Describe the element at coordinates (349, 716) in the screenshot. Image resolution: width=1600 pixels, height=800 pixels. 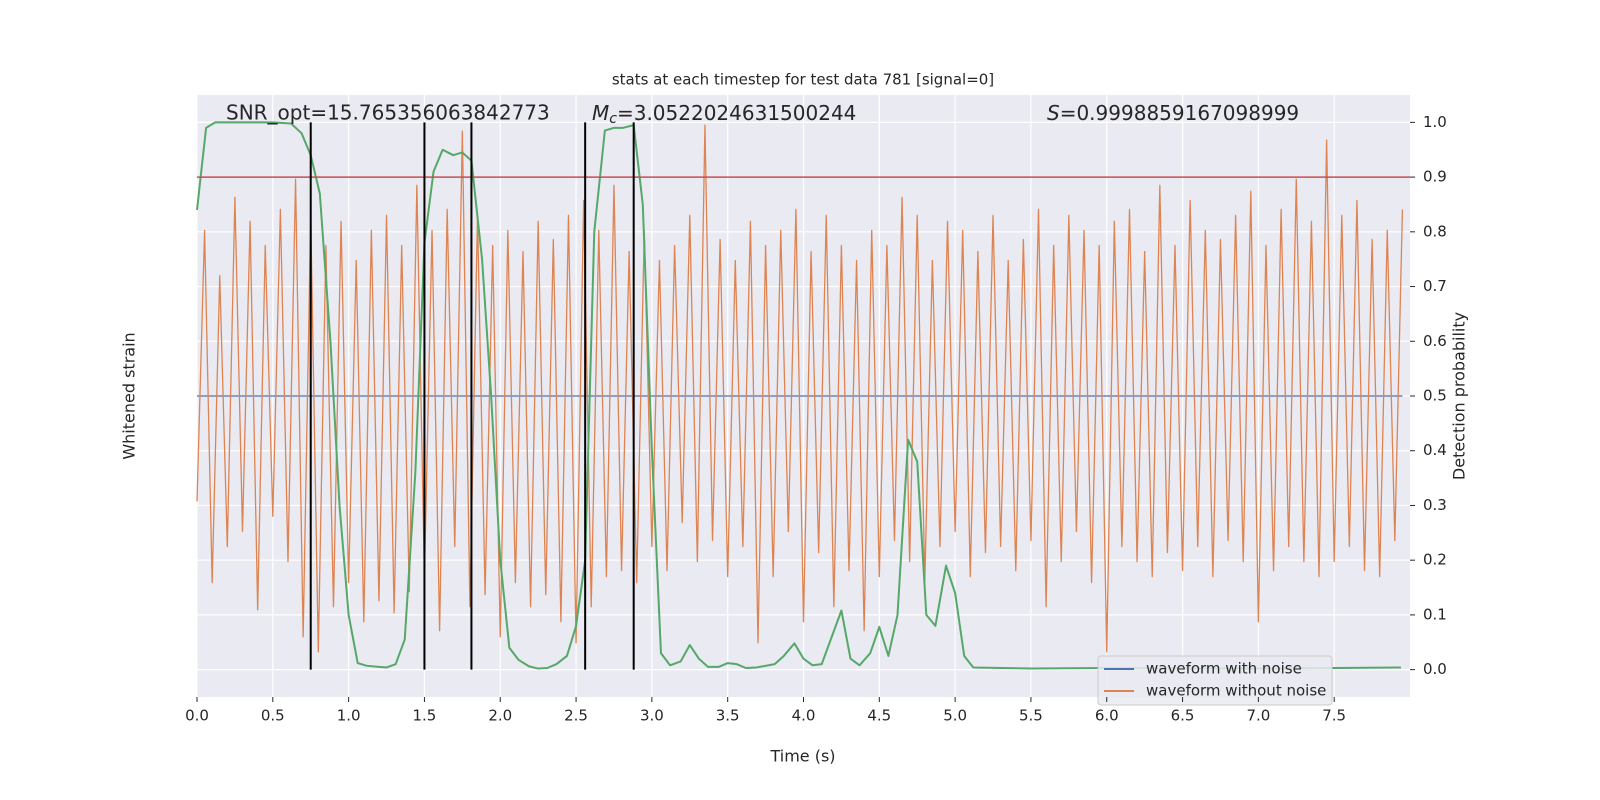
I see `x-tick-label: 1.0` at that location.